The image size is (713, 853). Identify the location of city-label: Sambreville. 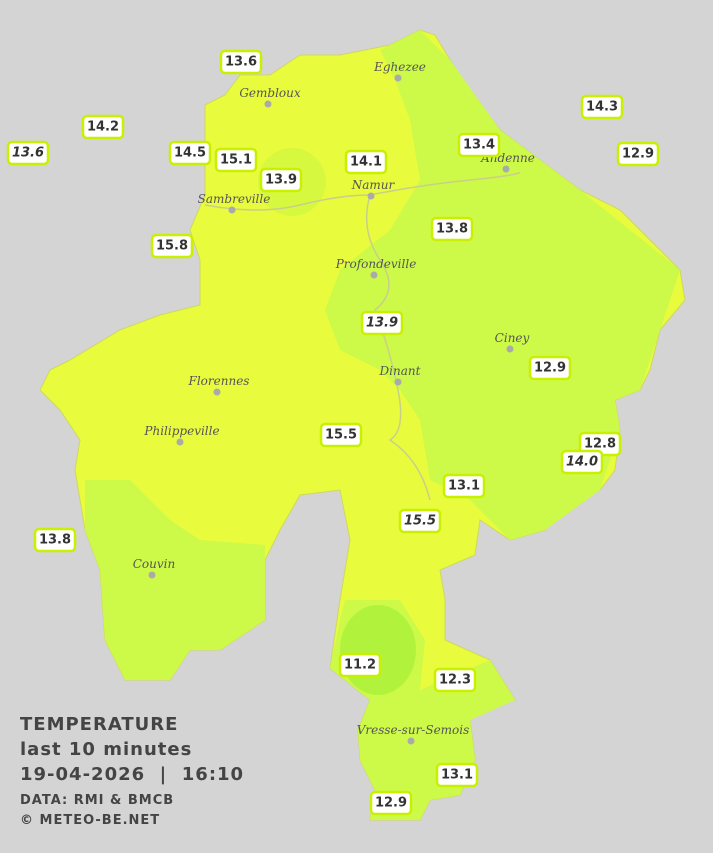
(234, 199).